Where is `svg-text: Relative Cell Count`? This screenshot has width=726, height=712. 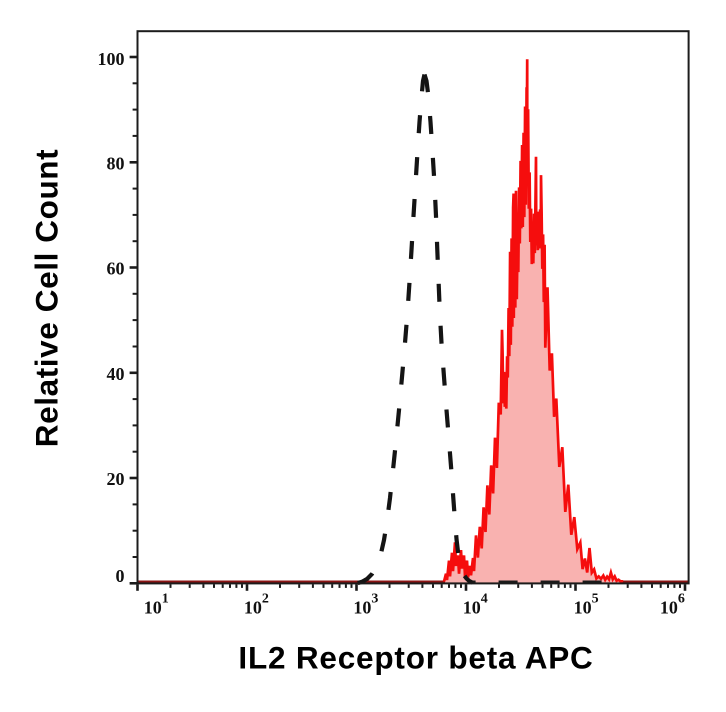 svg-text: Relative Cell Count is located at coordinates (47, 298).